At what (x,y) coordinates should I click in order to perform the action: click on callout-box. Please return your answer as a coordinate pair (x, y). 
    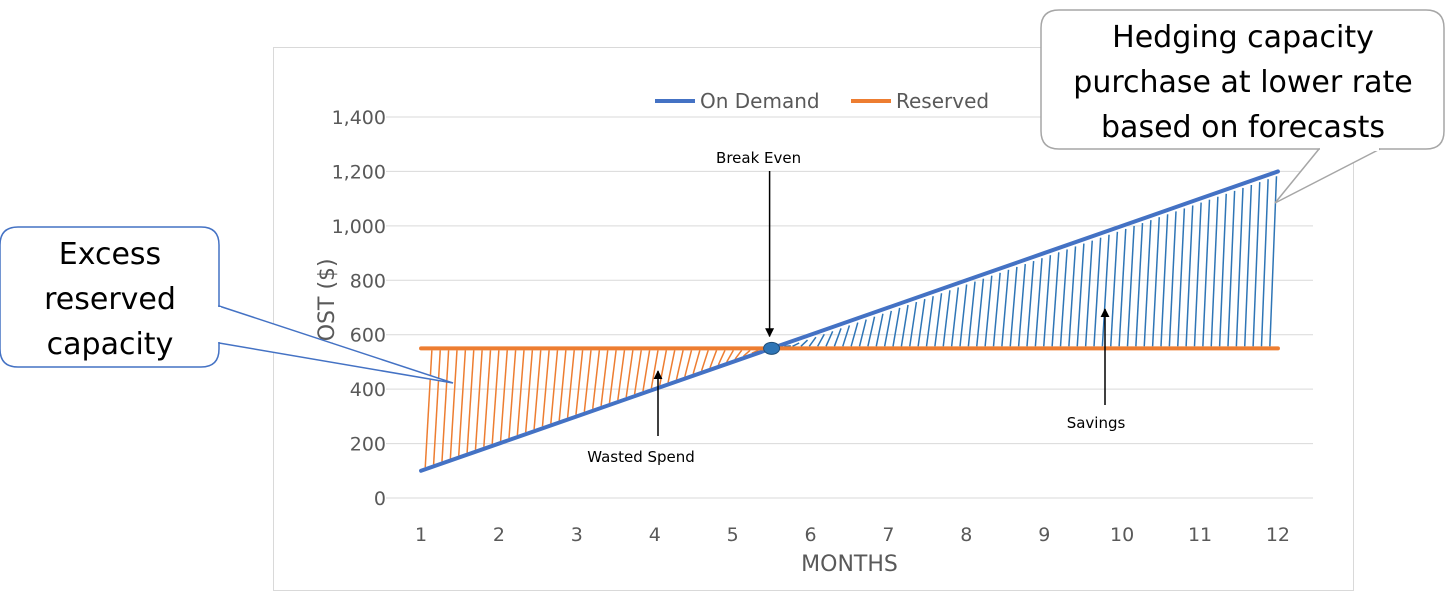
    Looking at the image, I should click on (110, 297).